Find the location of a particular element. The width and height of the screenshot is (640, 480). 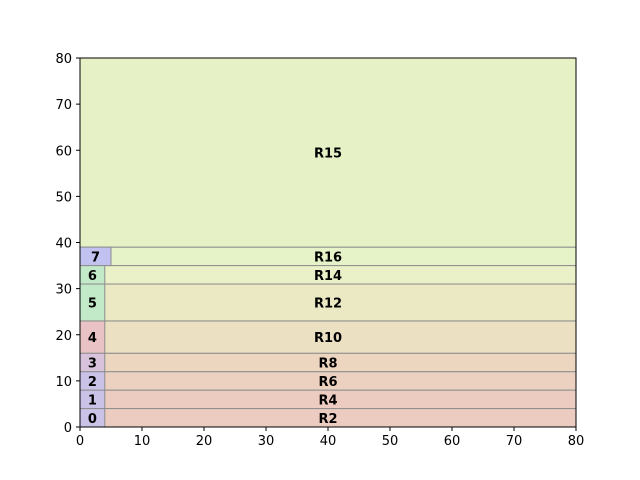

rect-label-R10: R10 is located at coordinates (328, 338).